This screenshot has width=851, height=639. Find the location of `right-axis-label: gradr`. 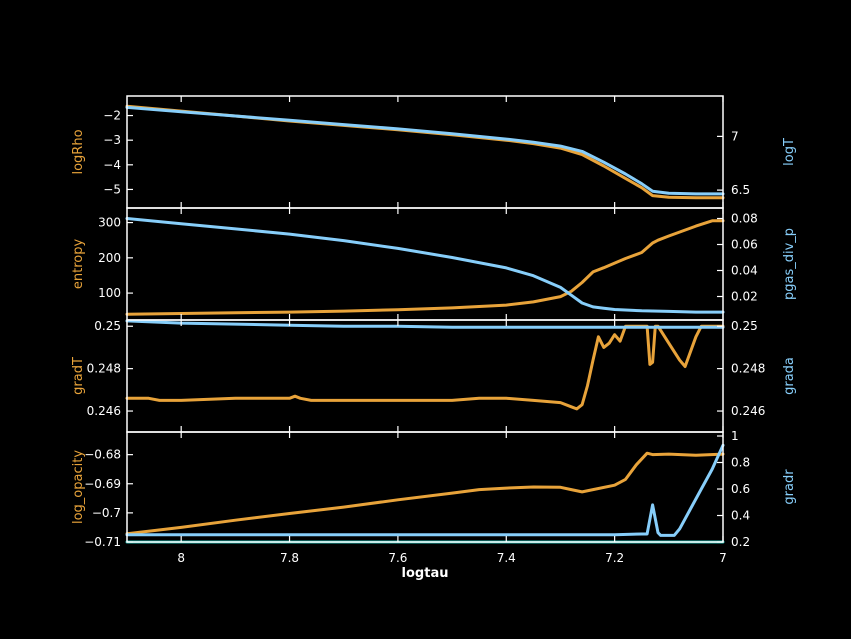

right-axis-label: gradr is located at coordinates (789, 487).